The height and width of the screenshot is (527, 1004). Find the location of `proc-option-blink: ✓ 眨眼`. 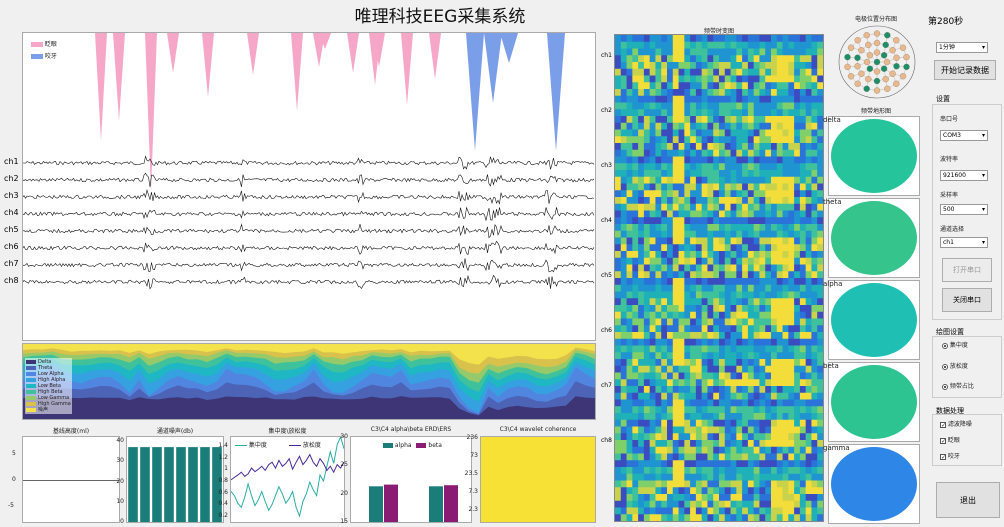

proc-option-blink: ✓ 眨眼 is located at coordinates (950, 441).